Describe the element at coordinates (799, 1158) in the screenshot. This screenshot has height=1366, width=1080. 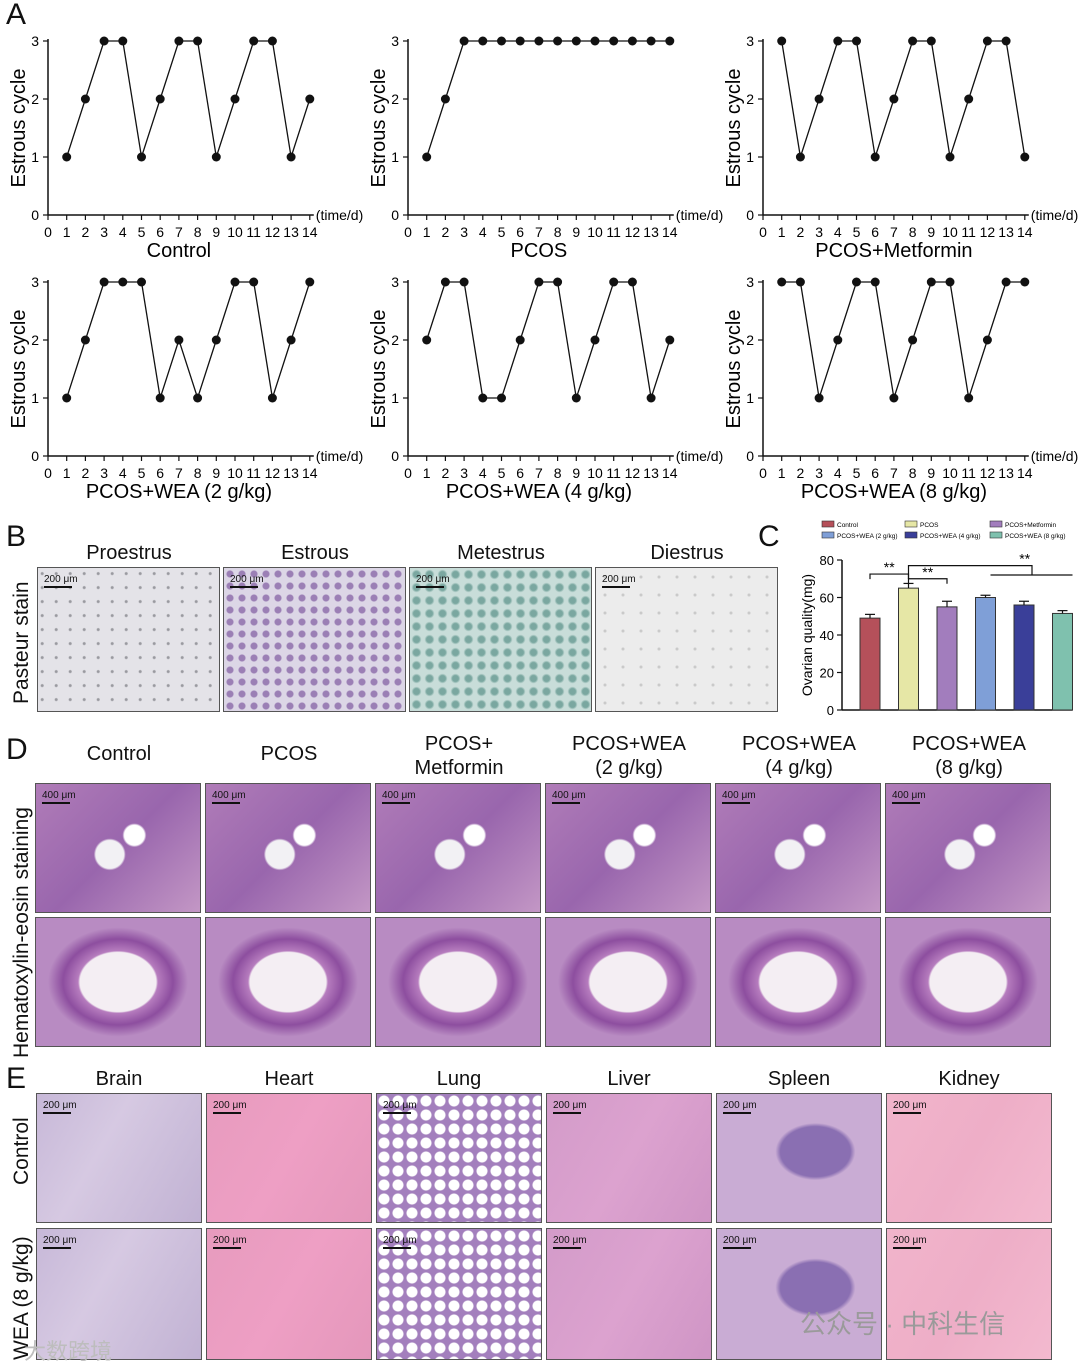
I see `organ-control-image-5: 200 μm` at that location.